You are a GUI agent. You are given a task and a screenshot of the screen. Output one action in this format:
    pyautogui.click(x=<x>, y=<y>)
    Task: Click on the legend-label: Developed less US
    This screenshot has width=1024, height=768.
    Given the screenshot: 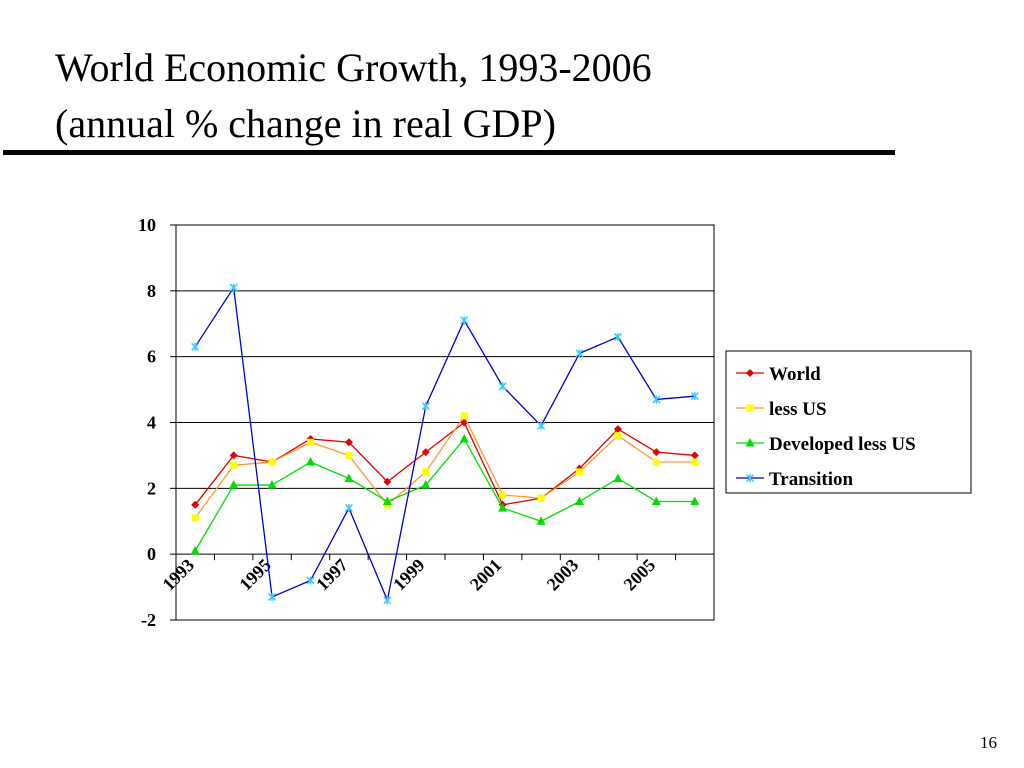 What is the action you would take?
    pyautogui.click(x=842, y=444)
    